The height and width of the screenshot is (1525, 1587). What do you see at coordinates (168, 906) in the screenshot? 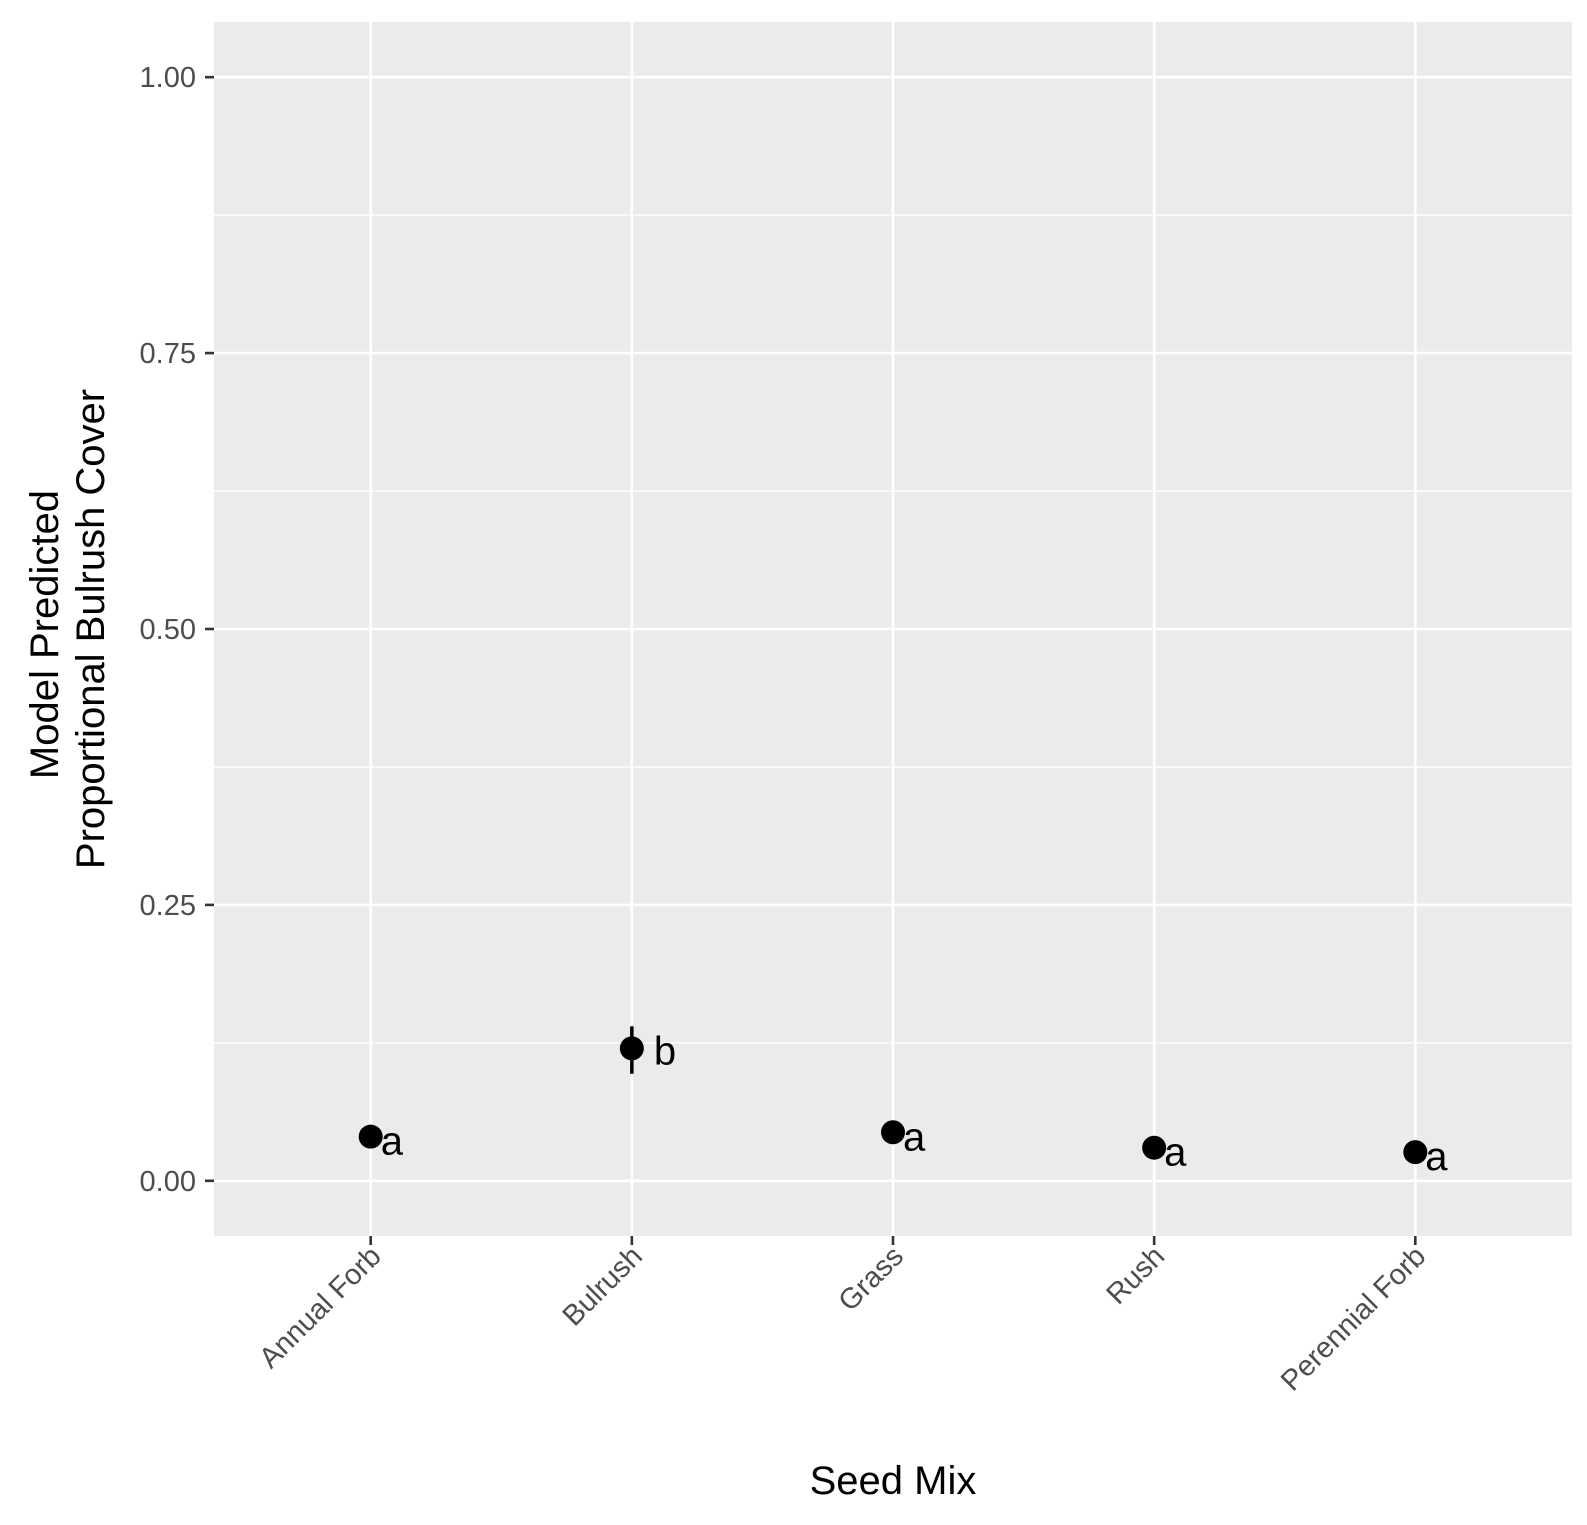
I see `y-tick-label: 0.25` at bounding box center [168, 906].